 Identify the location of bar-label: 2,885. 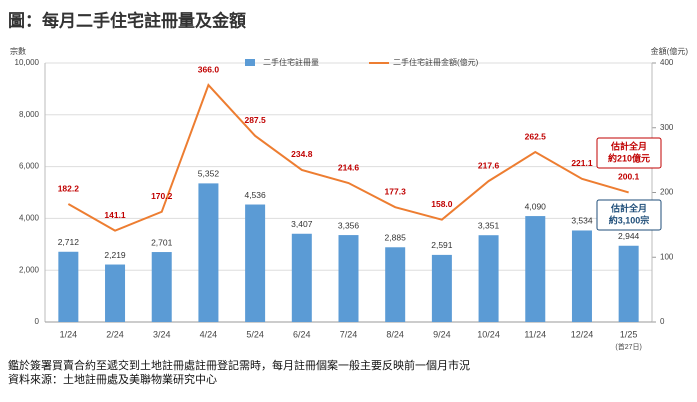
(396, 238).